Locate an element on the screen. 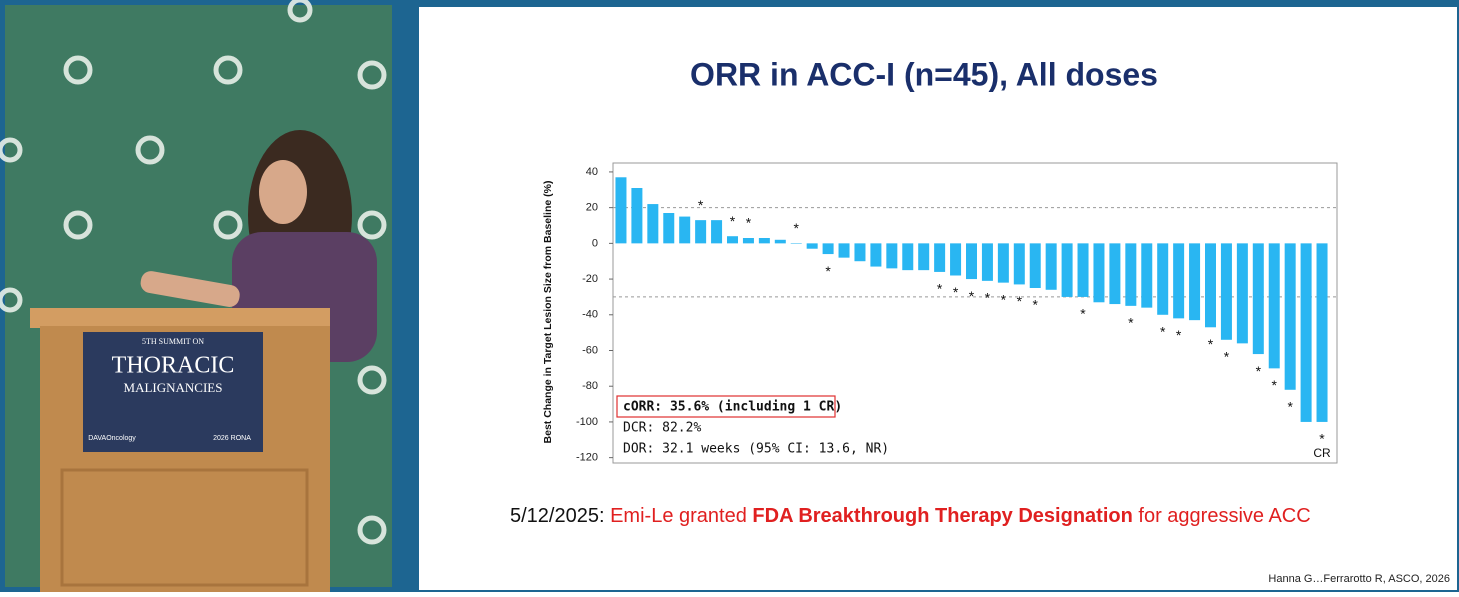  y-tick-label: 20 is located at coordinates (592, 208).